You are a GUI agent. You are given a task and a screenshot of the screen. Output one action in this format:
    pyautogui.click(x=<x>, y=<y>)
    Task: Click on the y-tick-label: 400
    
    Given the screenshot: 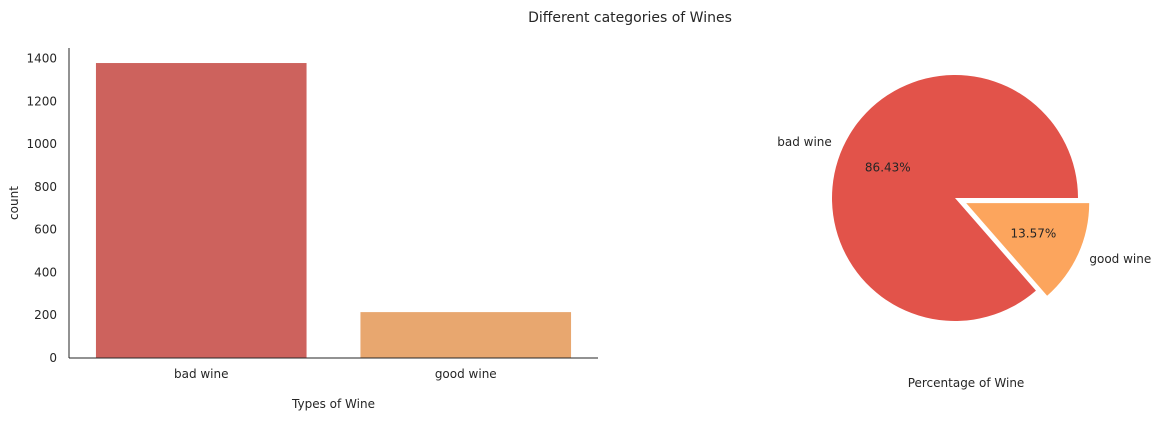 What is the action you would take?
    pyautogui.click(x=45, y=272)
    